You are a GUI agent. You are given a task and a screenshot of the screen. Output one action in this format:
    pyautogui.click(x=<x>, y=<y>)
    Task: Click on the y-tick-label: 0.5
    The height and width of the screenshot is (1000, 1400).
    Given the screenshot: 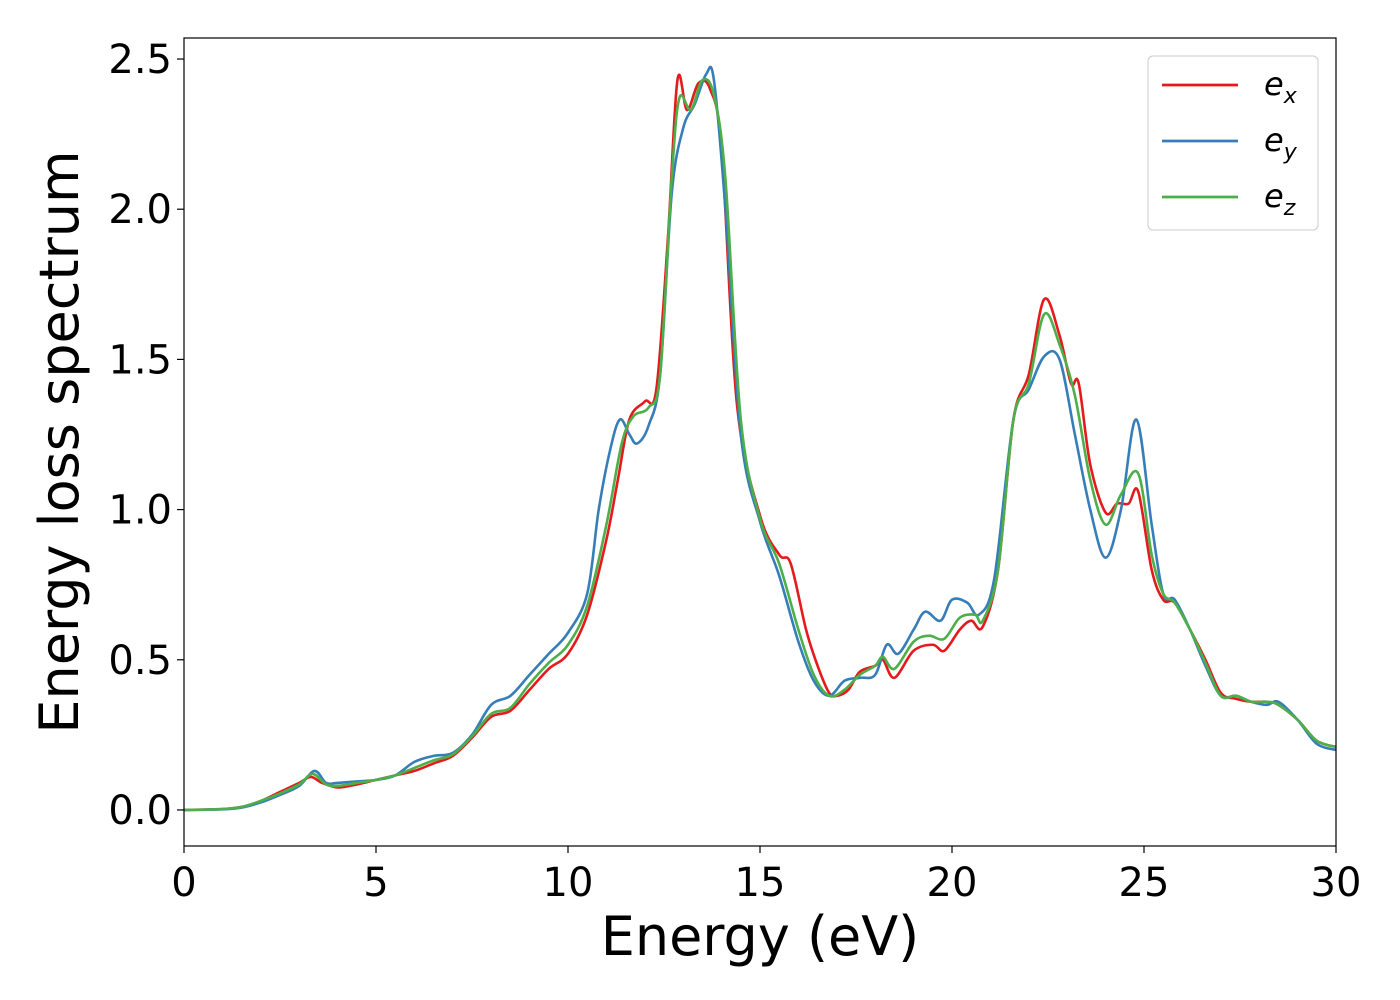 What is the action you would take?
    pyautogui.click(x=140, y=661)
    